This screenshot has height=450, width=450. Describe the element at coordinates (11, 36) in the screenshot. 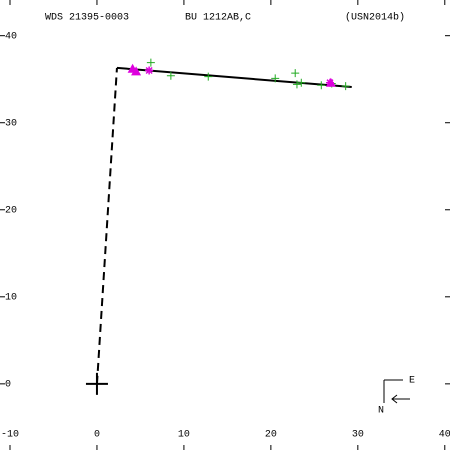

I see `y-tick-label: 40` at that location.